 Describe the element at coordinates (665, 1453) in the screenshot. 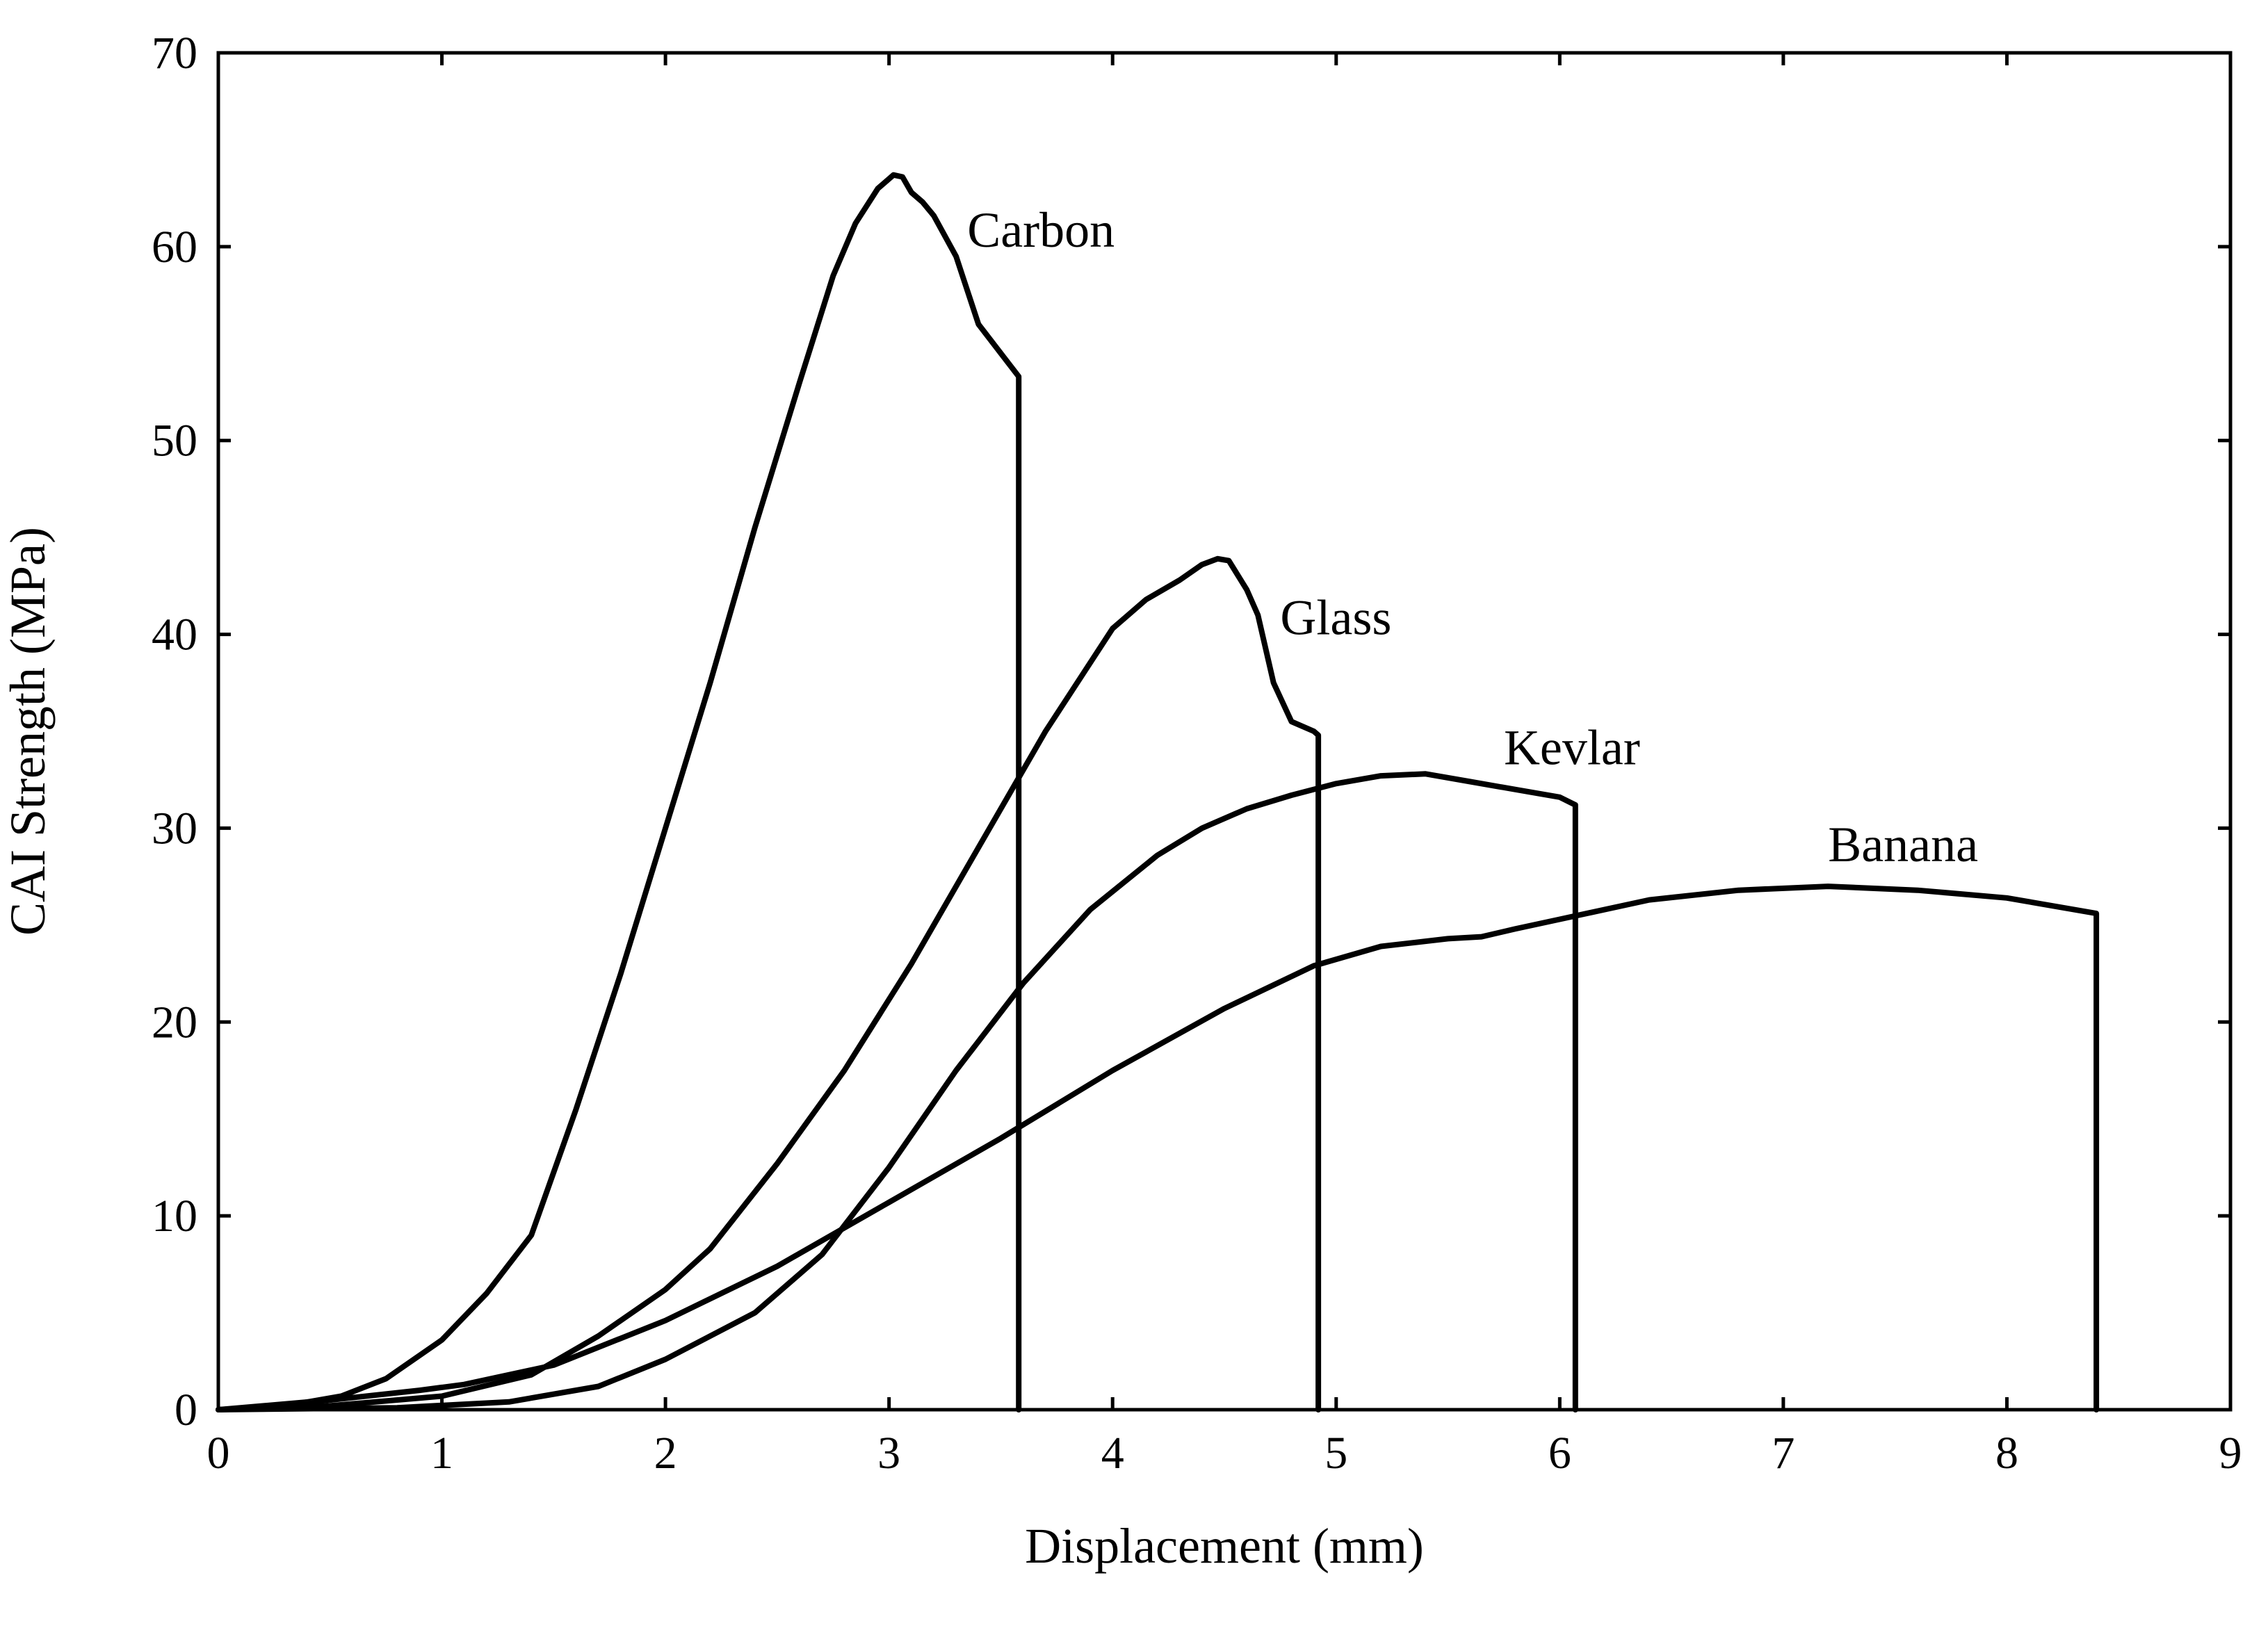

I see `x-tick-label: 2` at that location.